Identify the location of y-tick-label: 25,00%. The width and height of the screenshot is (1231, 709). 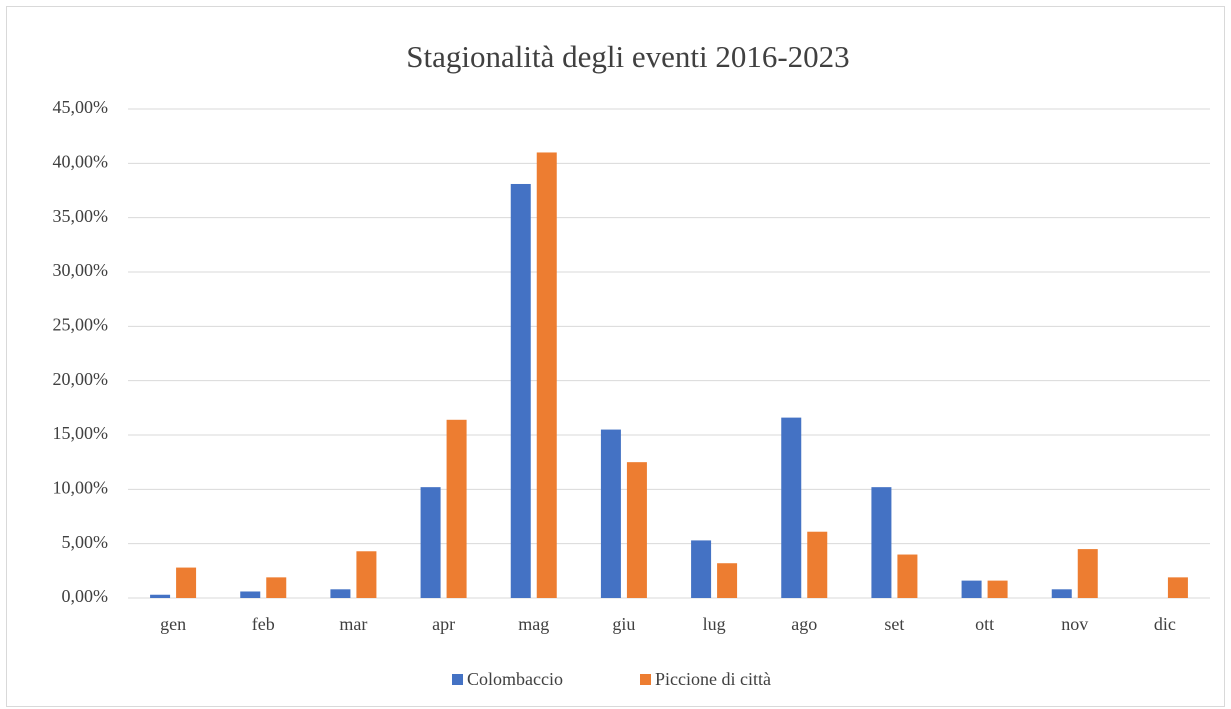
(81, 324).